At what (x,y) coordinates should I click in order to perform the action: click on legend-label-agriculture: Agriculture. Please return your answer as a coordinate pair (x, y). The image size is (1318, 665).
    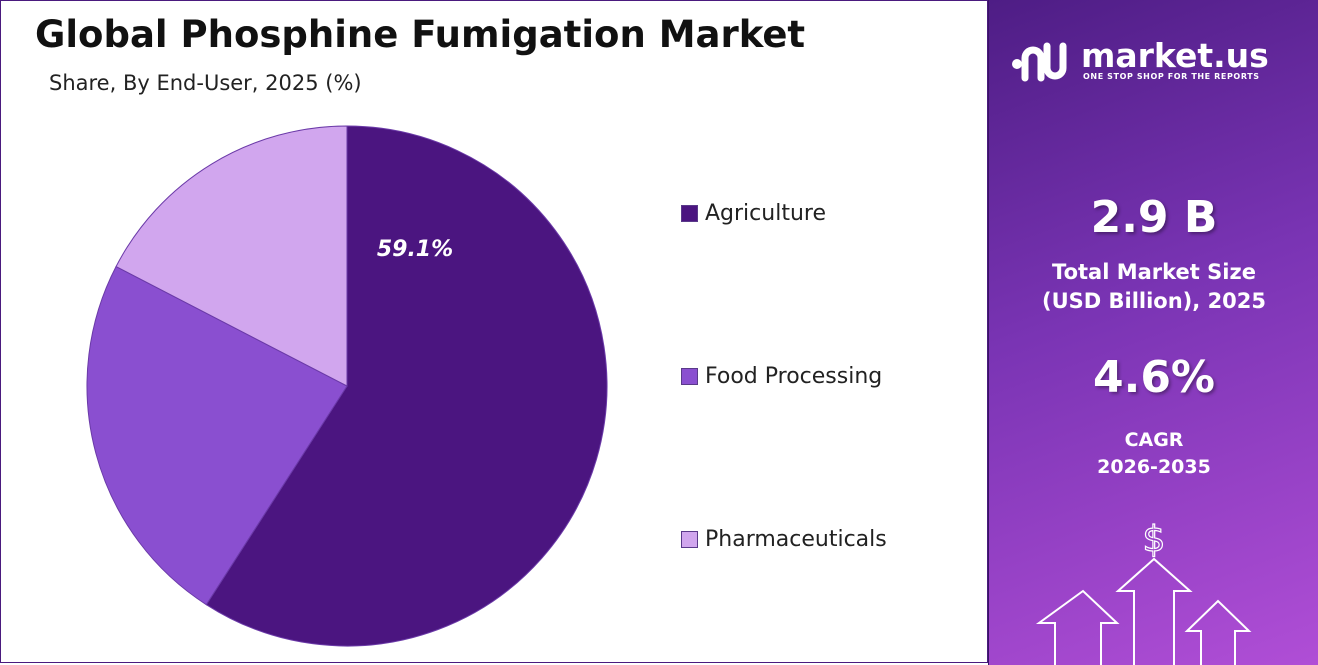
    Looking at the image, I should click on (765, 213).